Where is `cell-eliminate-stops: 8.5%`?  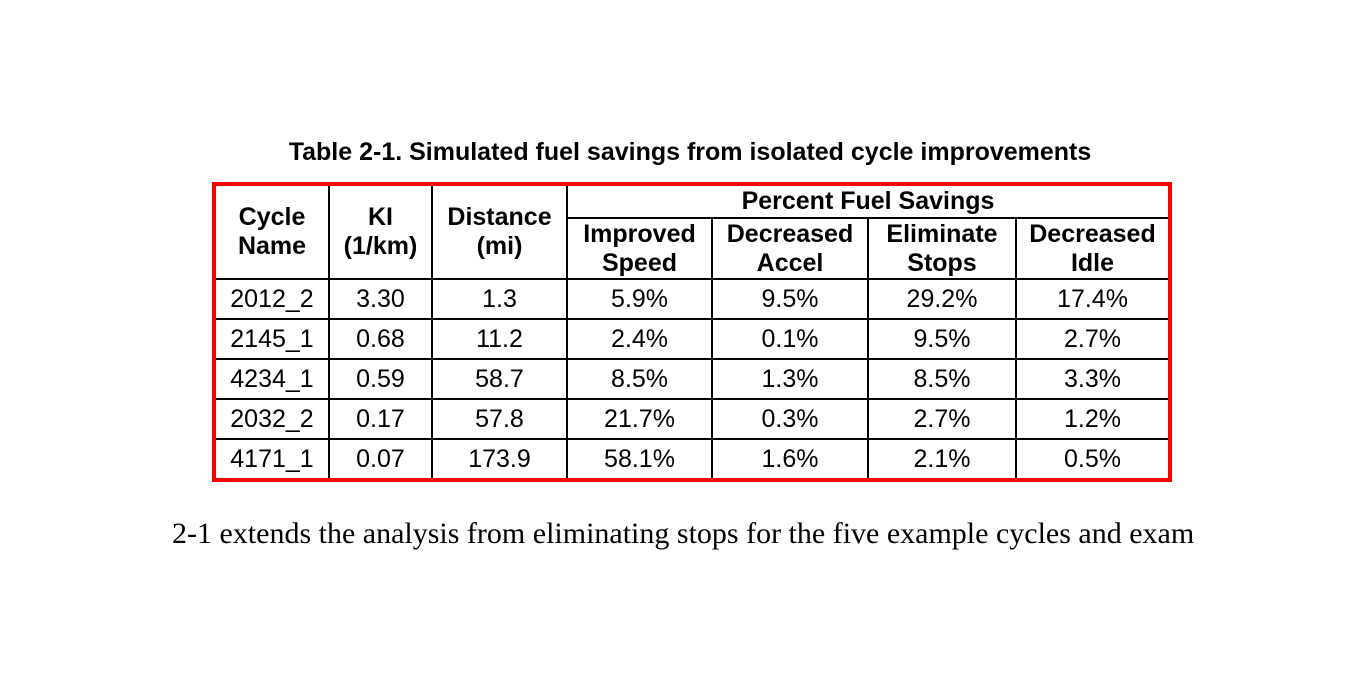 cell-eliminate-stops: 8.5% is located at coordinates (942, 379).